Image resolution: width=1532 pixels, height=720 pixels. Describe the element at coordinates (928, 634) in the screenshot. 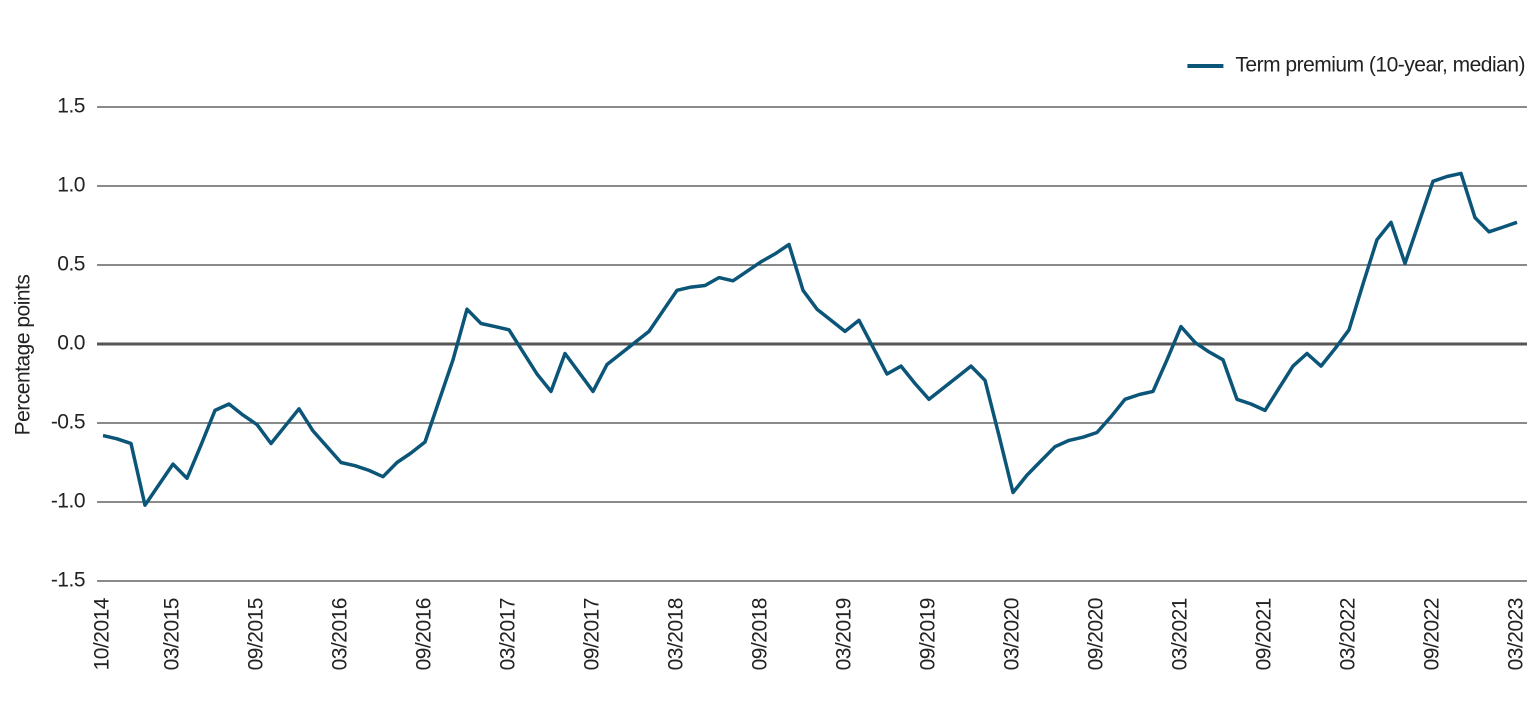

I see `x-tick-label: 09/2019` at that location.